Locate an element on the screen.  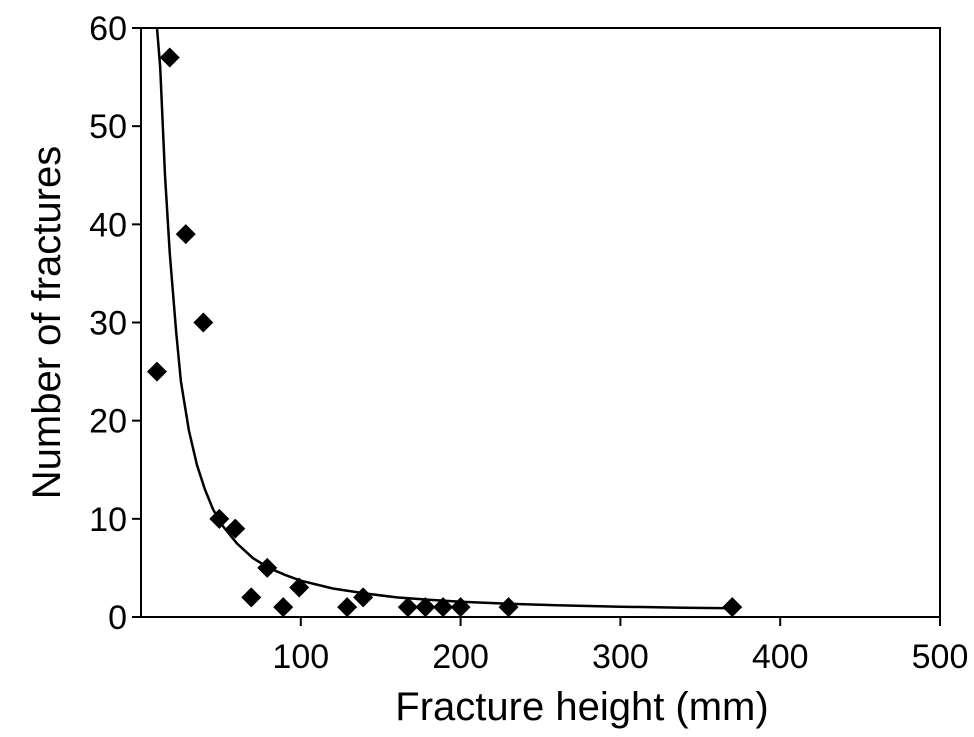
y-axis-title: Number of fractures is located at coordinates (47, 322).